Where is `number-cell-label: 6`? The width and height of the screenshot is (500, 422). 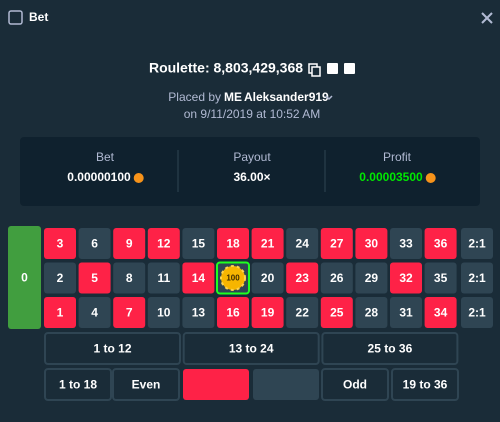 number-cell-label: 6 is located at coordinates (94, 244).